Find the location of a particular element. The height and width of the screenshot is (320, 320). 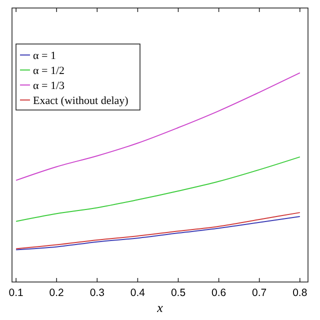

x-tick-label: 0.4 is located at coordinates (138, 293).